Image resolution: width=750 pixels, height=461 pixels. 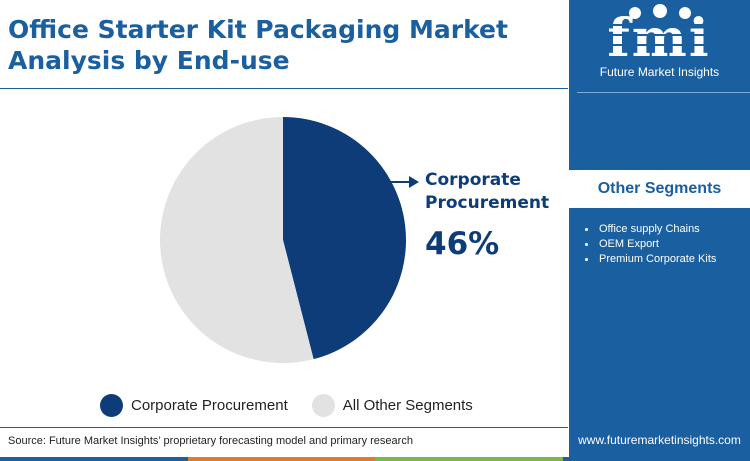 I want to click on callout-arrow-head, so click(x=414, y=182).